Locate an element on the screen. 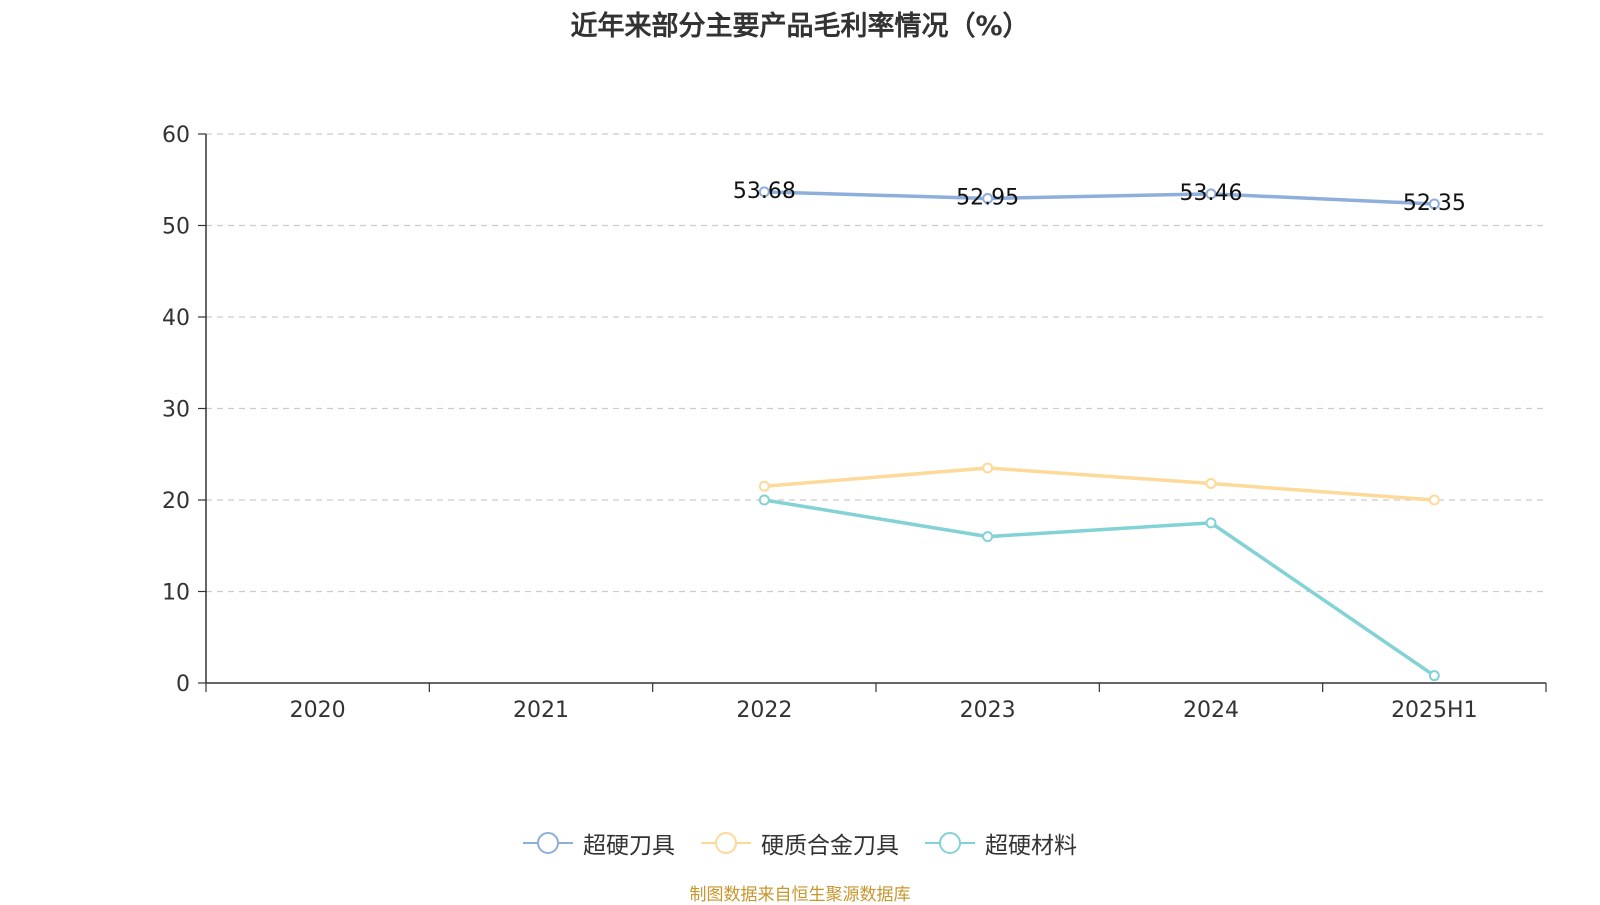  data-label: 52.35 is located at coordinates (1434, 203).